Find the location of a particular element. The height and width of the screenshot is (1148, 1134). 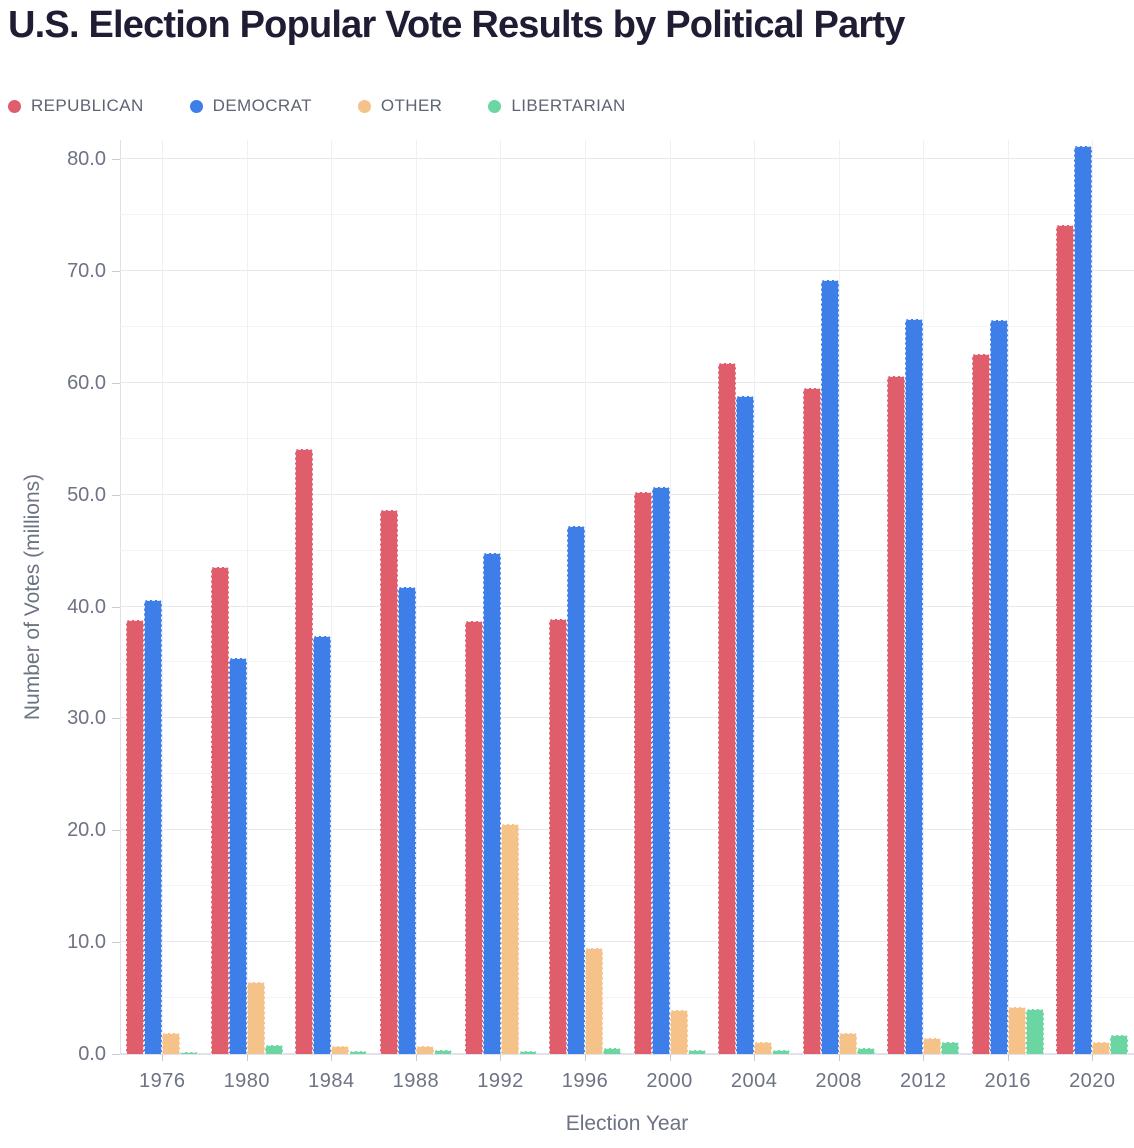

bar-other-1996 is located at coordinates (594, 1001).